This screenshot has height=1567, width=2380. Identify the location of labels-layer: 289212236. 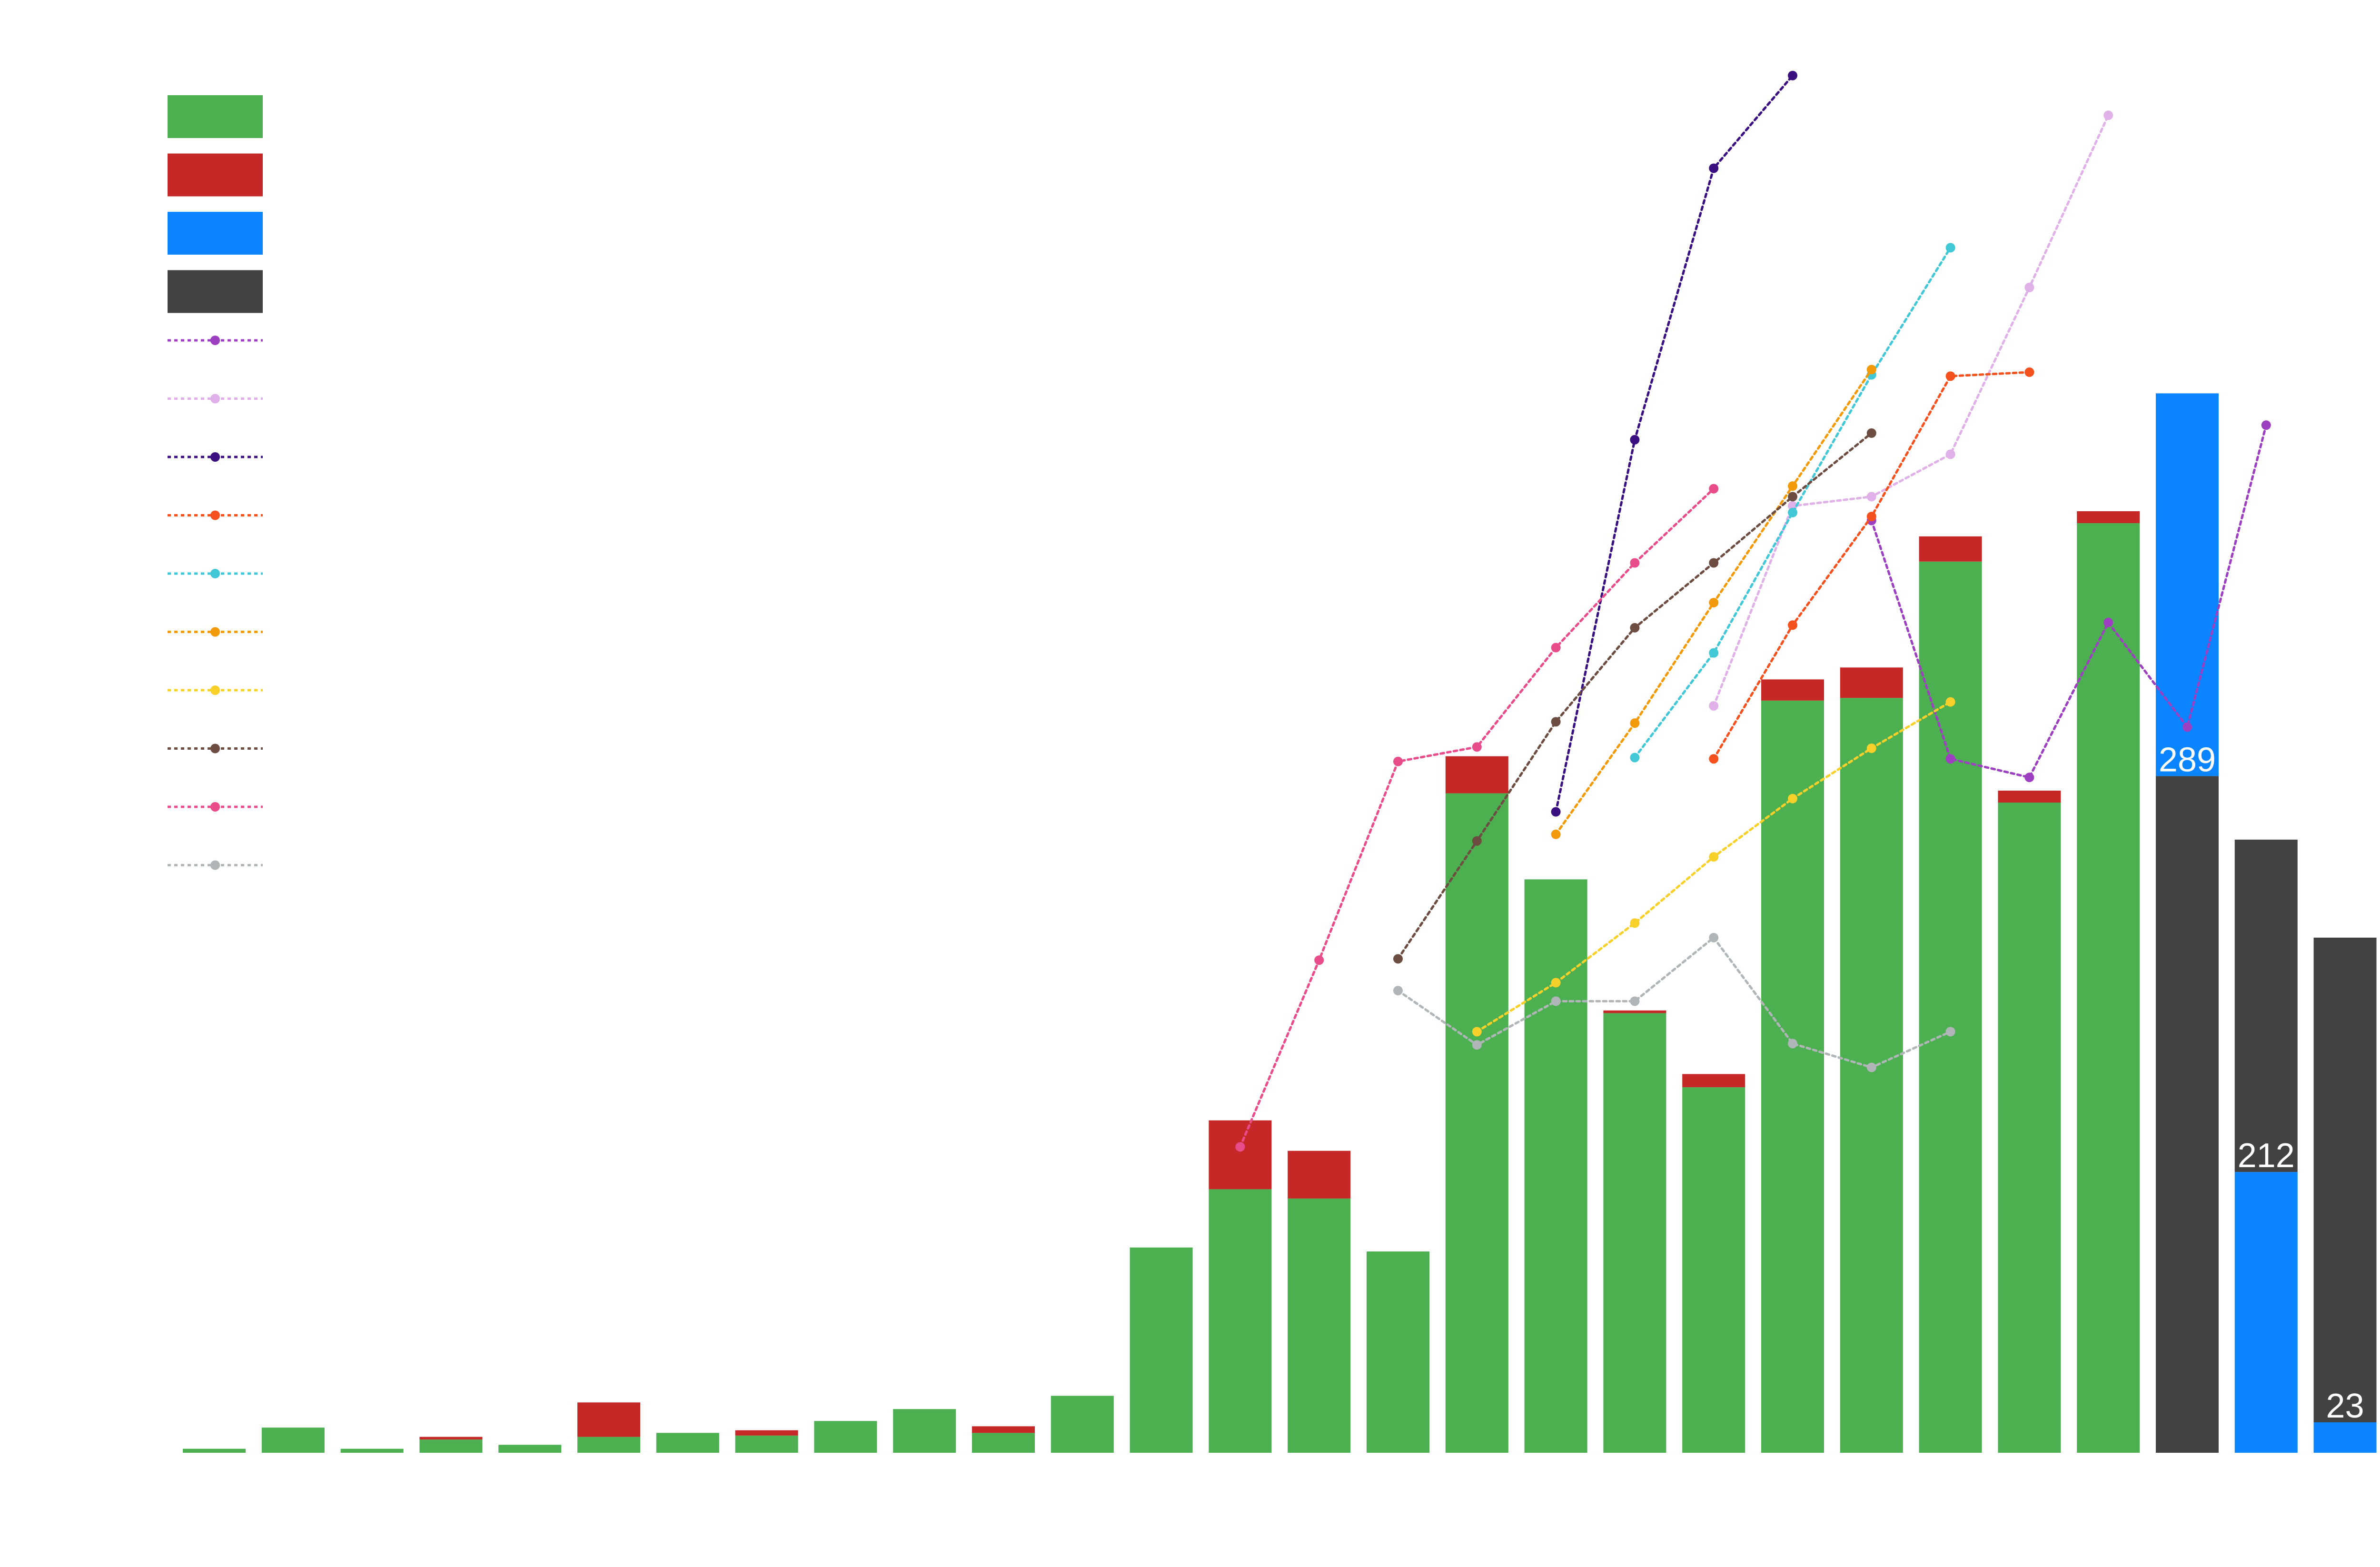
(2261, 1083).